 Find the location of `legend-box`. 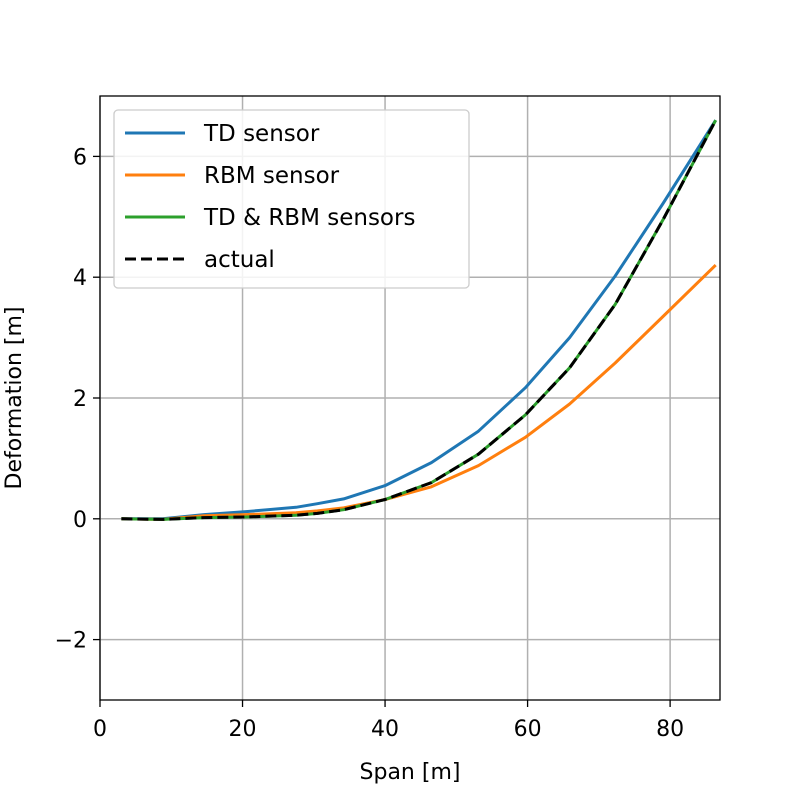

legend-box is located at coordinates (291, 199).